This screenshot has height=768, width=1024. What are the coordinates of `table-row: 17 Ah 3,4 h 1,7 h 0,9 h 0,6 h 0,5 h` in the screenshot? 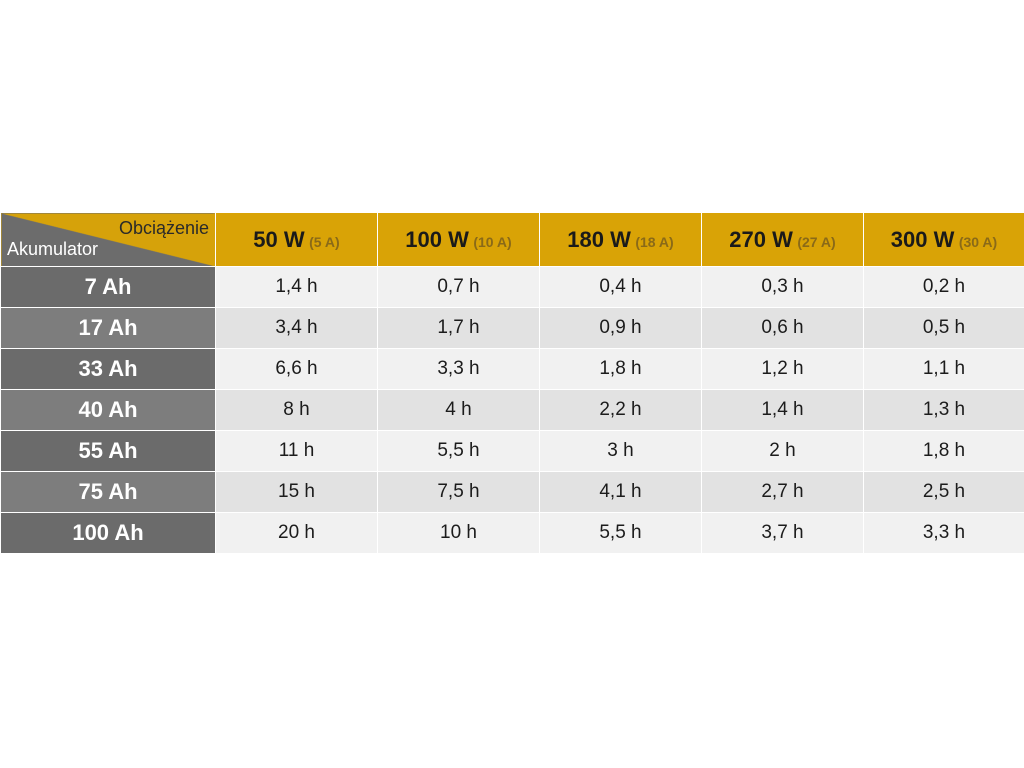 It's located at (512, 328).